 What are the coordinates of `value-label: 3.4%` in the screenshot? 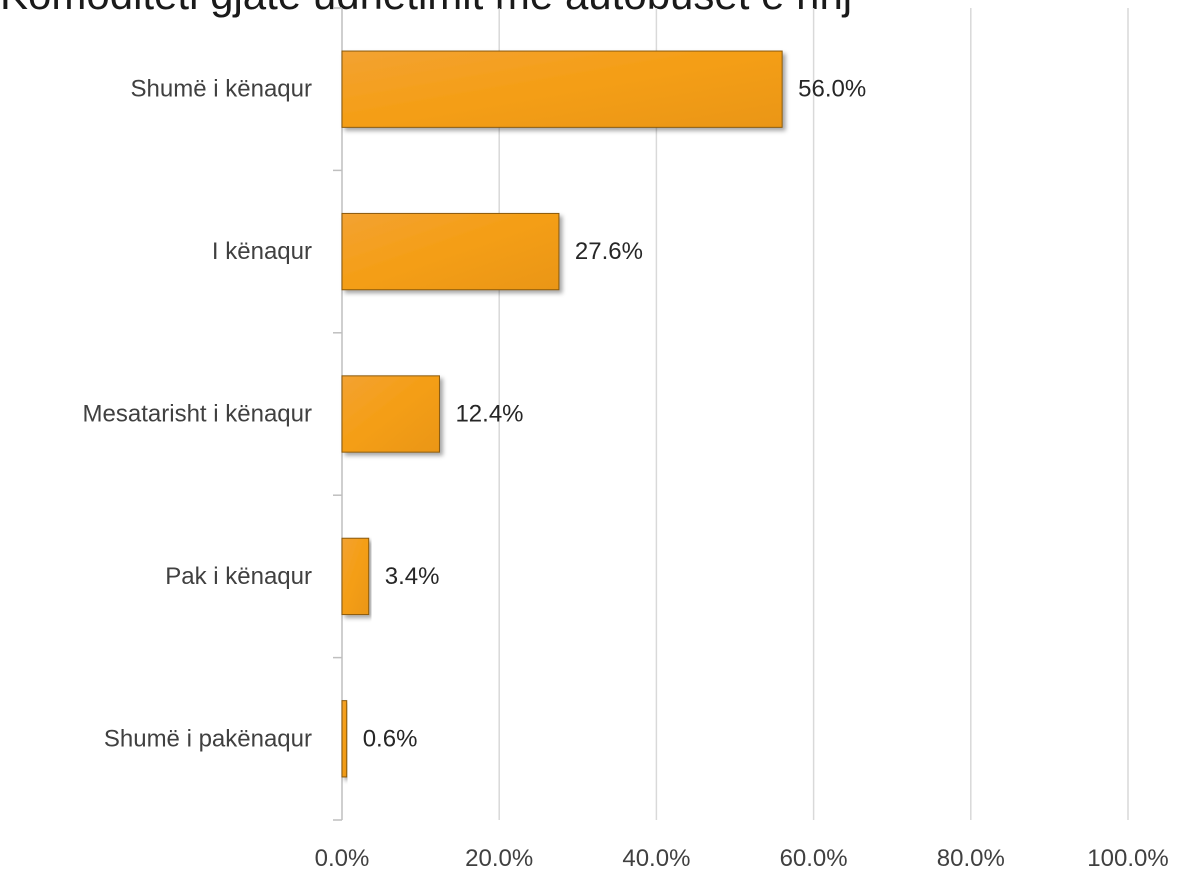 It's located at (412, 576).